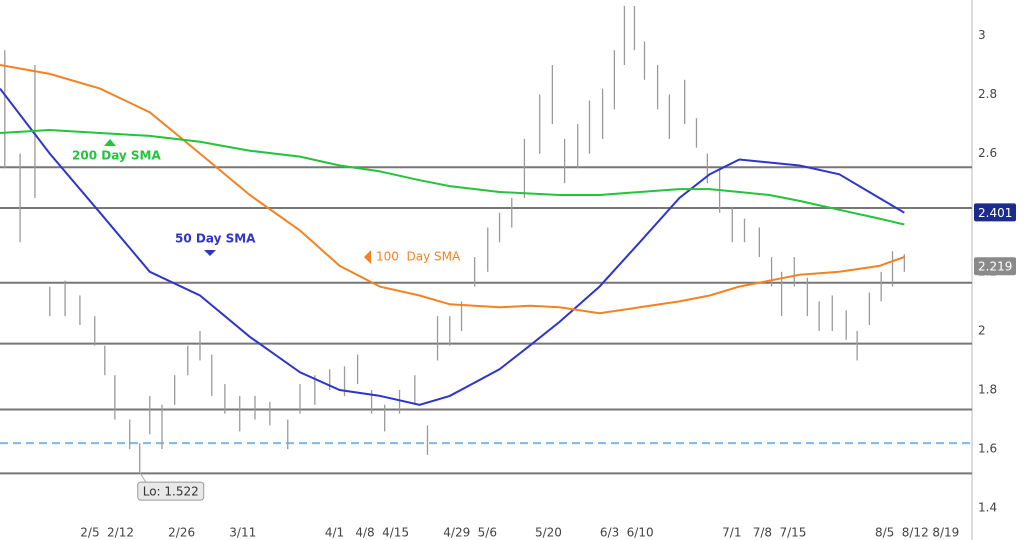 Image resolution: width=1024 pixels, height=540 pixels. Describe the element at coordinates (181, 533) in the screenshot. I see `x-tick-label: 2/26` at that location.